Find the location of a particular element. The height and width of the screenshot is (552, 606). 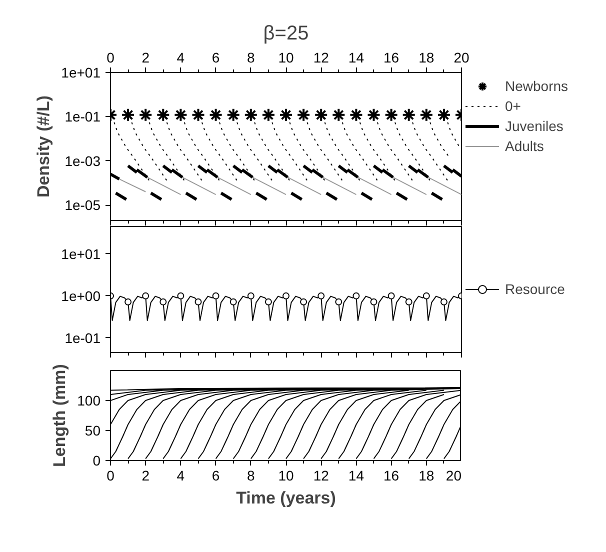

chart-title: β=25 is located at coordinates (286, 33).